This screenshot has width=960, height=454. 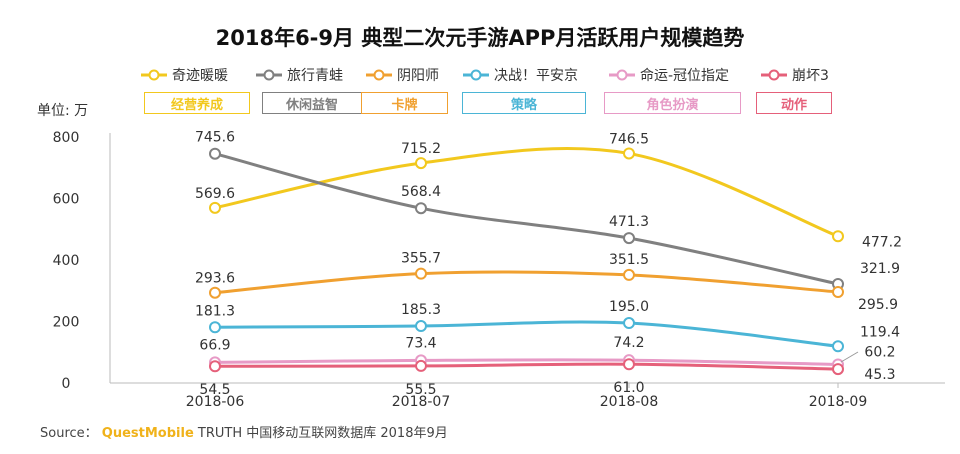 What do you see at coordinates (215, 138) in the screenshot?
I see `data-label: 745.6` at bounding box center [215, 138].